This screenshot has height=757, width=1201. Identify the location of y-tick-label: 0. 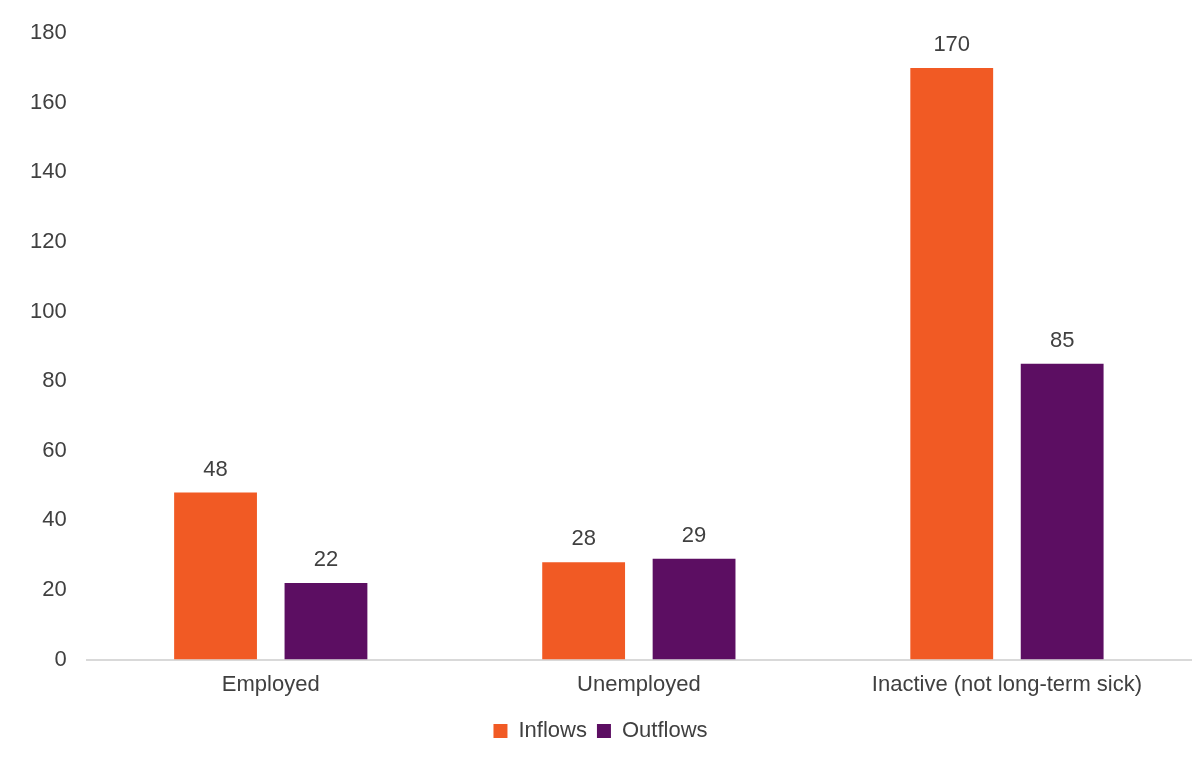
(60, 658).